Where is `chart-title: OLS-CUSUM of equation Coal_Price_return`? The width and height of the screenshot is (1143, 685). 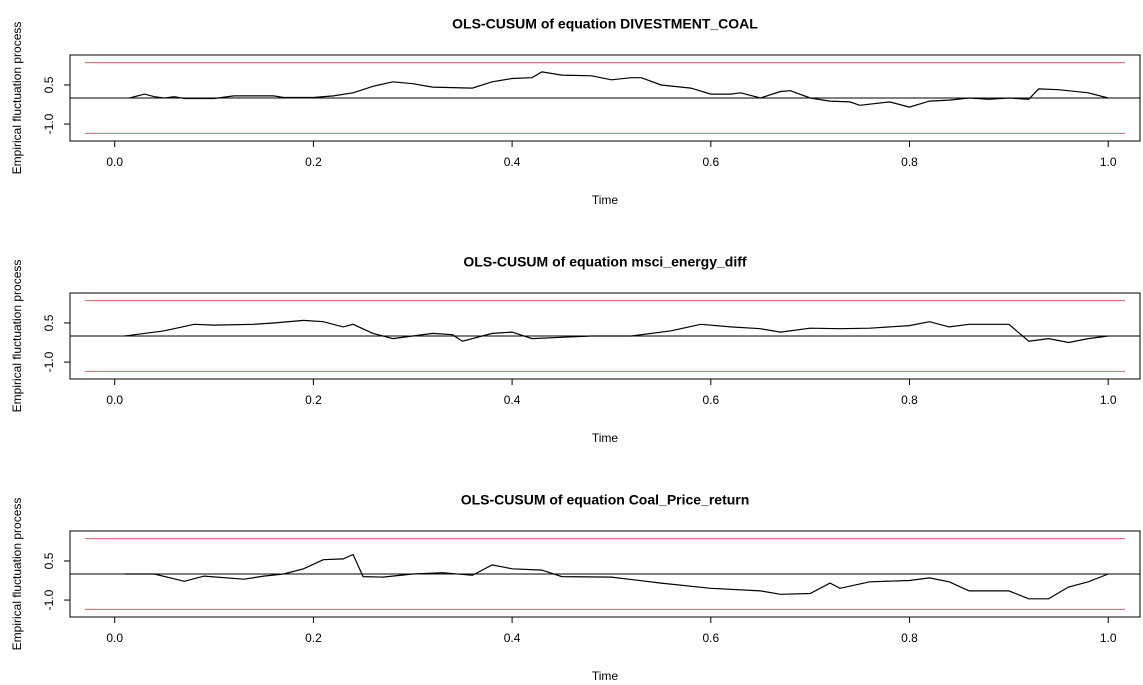 chart-title: OLS-CUSUM of equation Coal_Price_return is located at coordinates (605, 500).